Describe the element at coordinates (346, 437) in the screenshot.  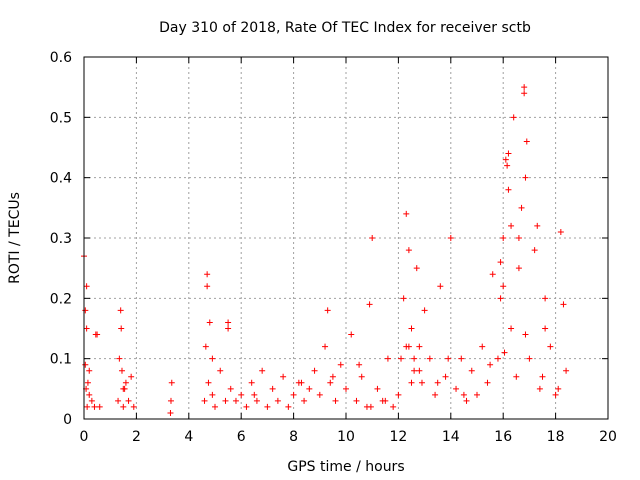
I see `x-tick-label: 10` at that location.